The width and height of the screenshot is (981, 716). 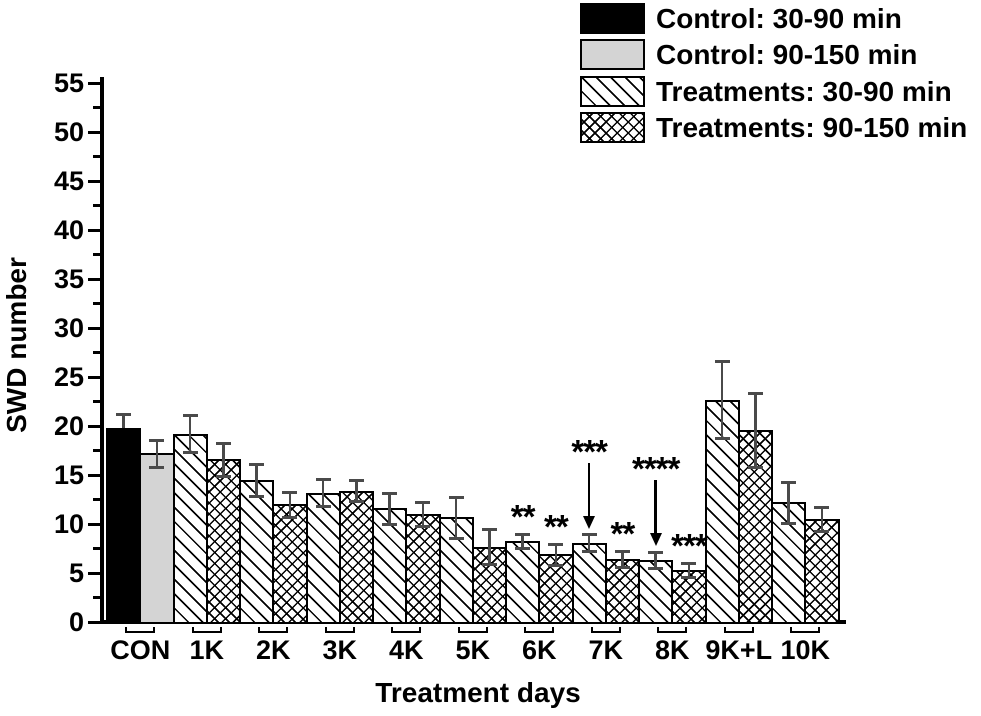 What do you see at coordinates (655, 469) in the screenshot?
I see `significance-stars: ****` at bounding box center [655, 469].